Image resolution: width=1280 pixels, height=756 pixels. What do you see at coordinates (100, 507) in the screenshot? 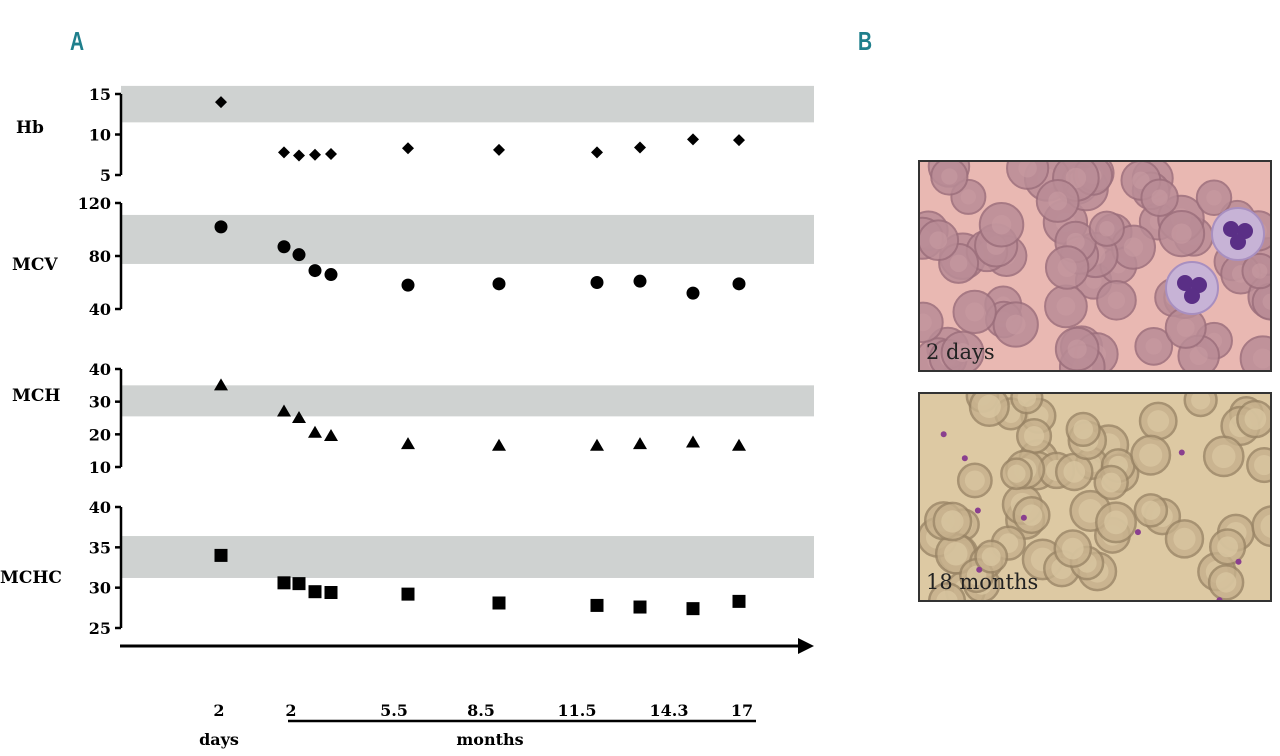
I see `y-tick-label-mchc-3: 40` at bounding box center [100, 507].